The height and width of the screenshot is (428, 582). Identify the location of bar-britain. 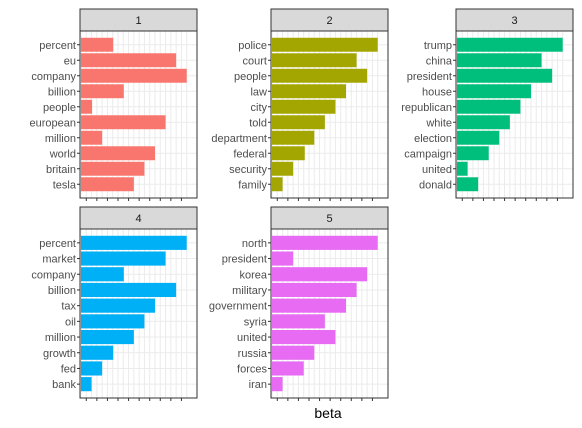
(112, 169).